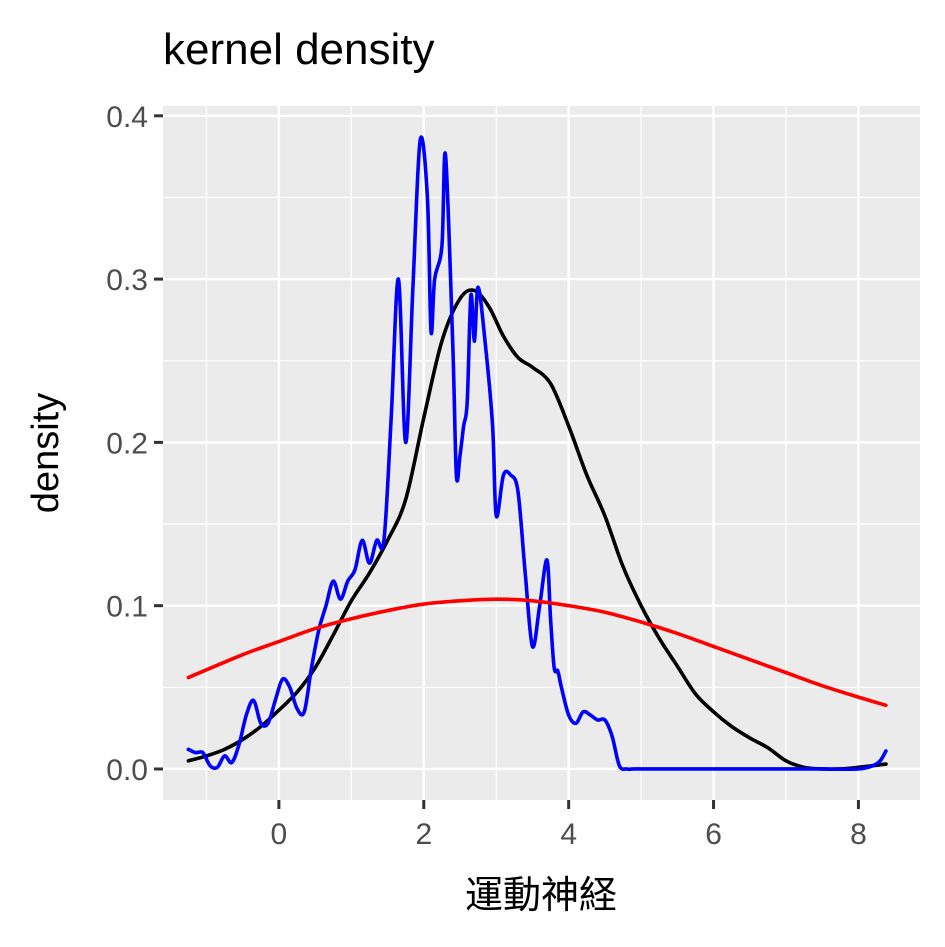 The image size is (945, 947). I want to click on y-tick-label: 0.0, so click(127, 770).